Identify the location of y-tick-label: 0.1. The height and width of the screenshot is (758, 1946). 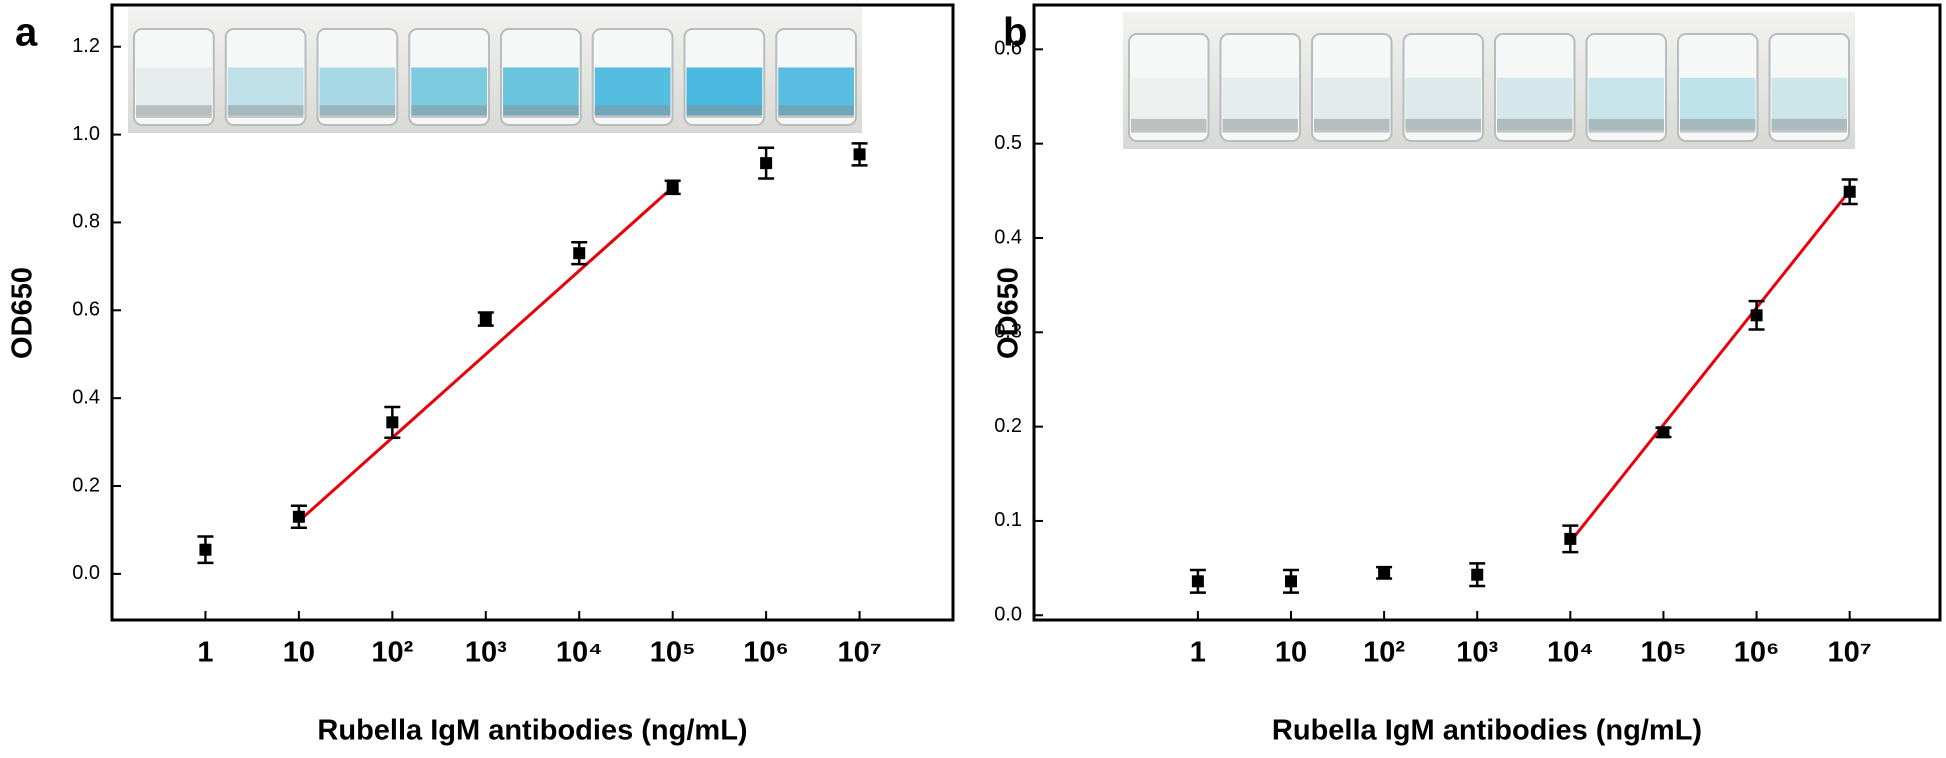
(1008, 520).